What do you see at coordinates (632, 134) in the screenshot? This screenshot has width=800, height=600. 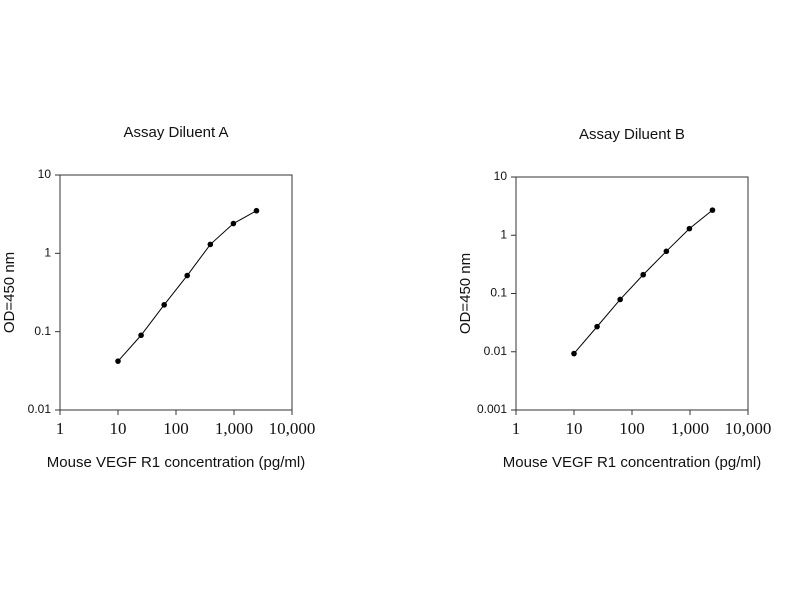 I see `chart-title: Assay Diluent B` at bounding box center [632, 134].